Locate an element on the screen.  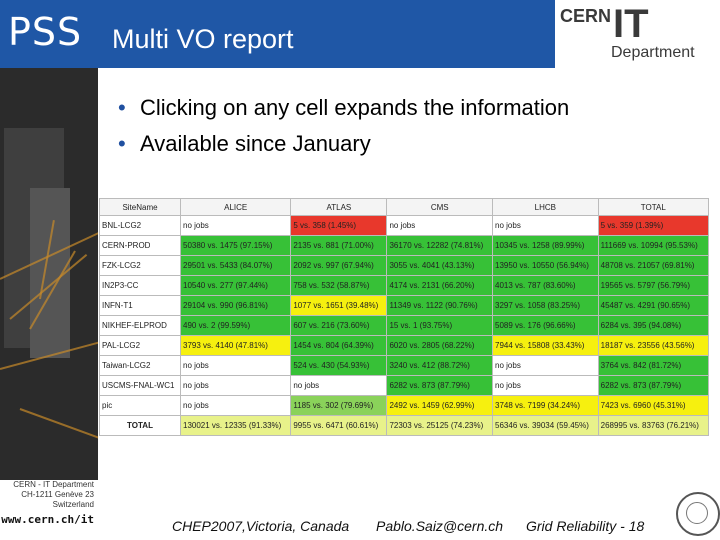
report-cell: 607 vs. 216 (73.60%) is located at coordinates (339, 325).